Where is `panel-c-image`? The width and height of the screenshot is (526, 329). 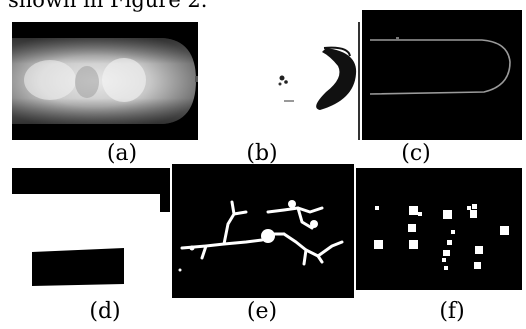 panel-c-image is located at coordinates (442, 75).